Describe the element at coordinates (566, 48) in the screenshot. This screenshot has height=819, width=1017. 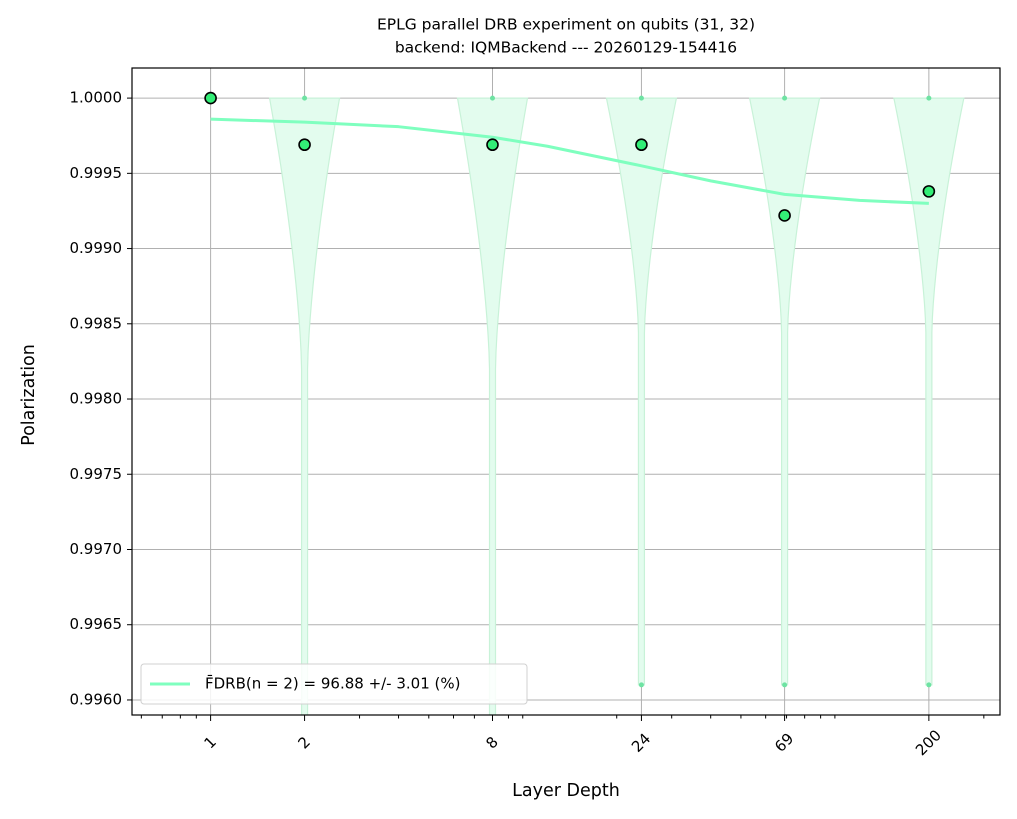
I see `chart-subtitle: backend: IQMBackend --- 20260129-154416` at that location.